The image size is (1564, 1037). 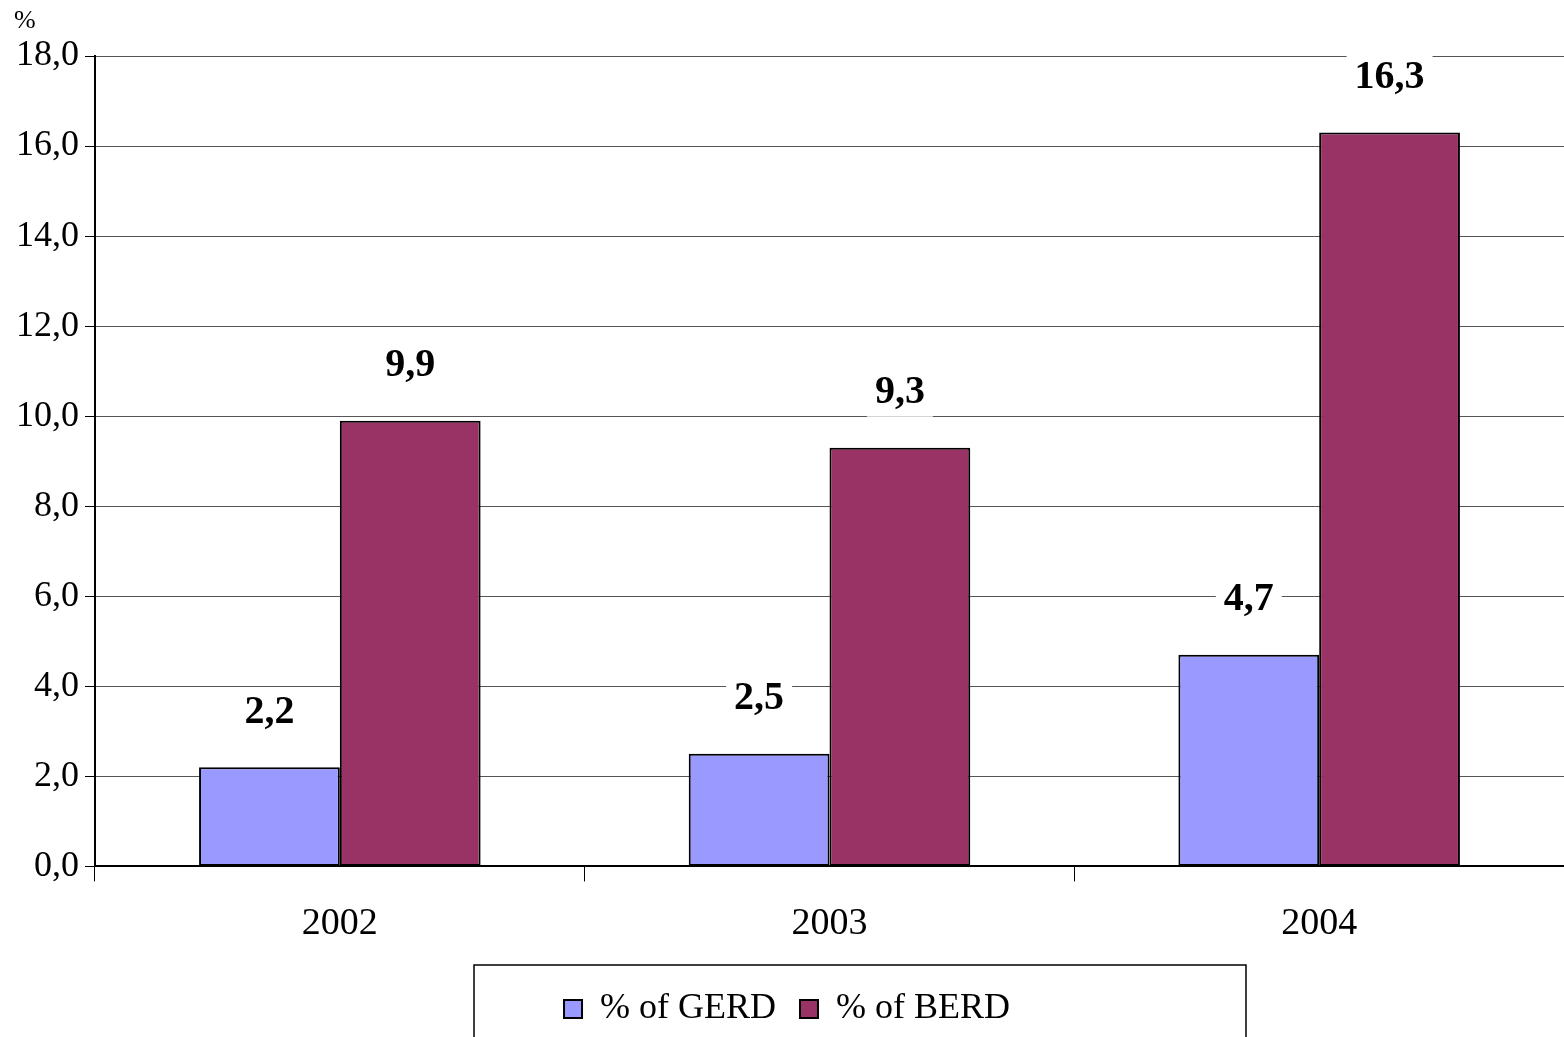 What do you see at coordinates (56, 503) in the screenshot?
I see `y-tick-label: 8,0` at bounding box center [56, 503].